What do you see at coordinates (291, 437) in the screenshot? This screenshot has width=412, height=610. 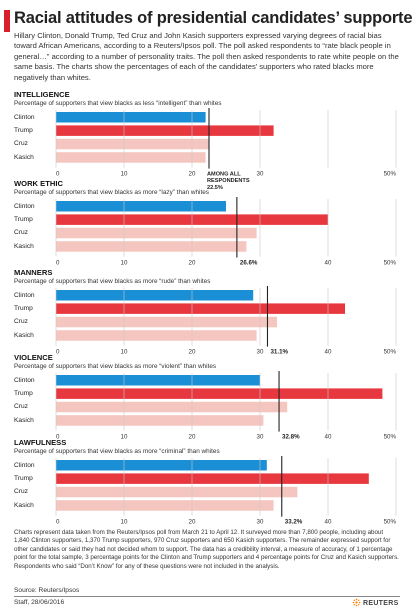 I see `reference-label: 32.8%` at bounding box center [291, 437].